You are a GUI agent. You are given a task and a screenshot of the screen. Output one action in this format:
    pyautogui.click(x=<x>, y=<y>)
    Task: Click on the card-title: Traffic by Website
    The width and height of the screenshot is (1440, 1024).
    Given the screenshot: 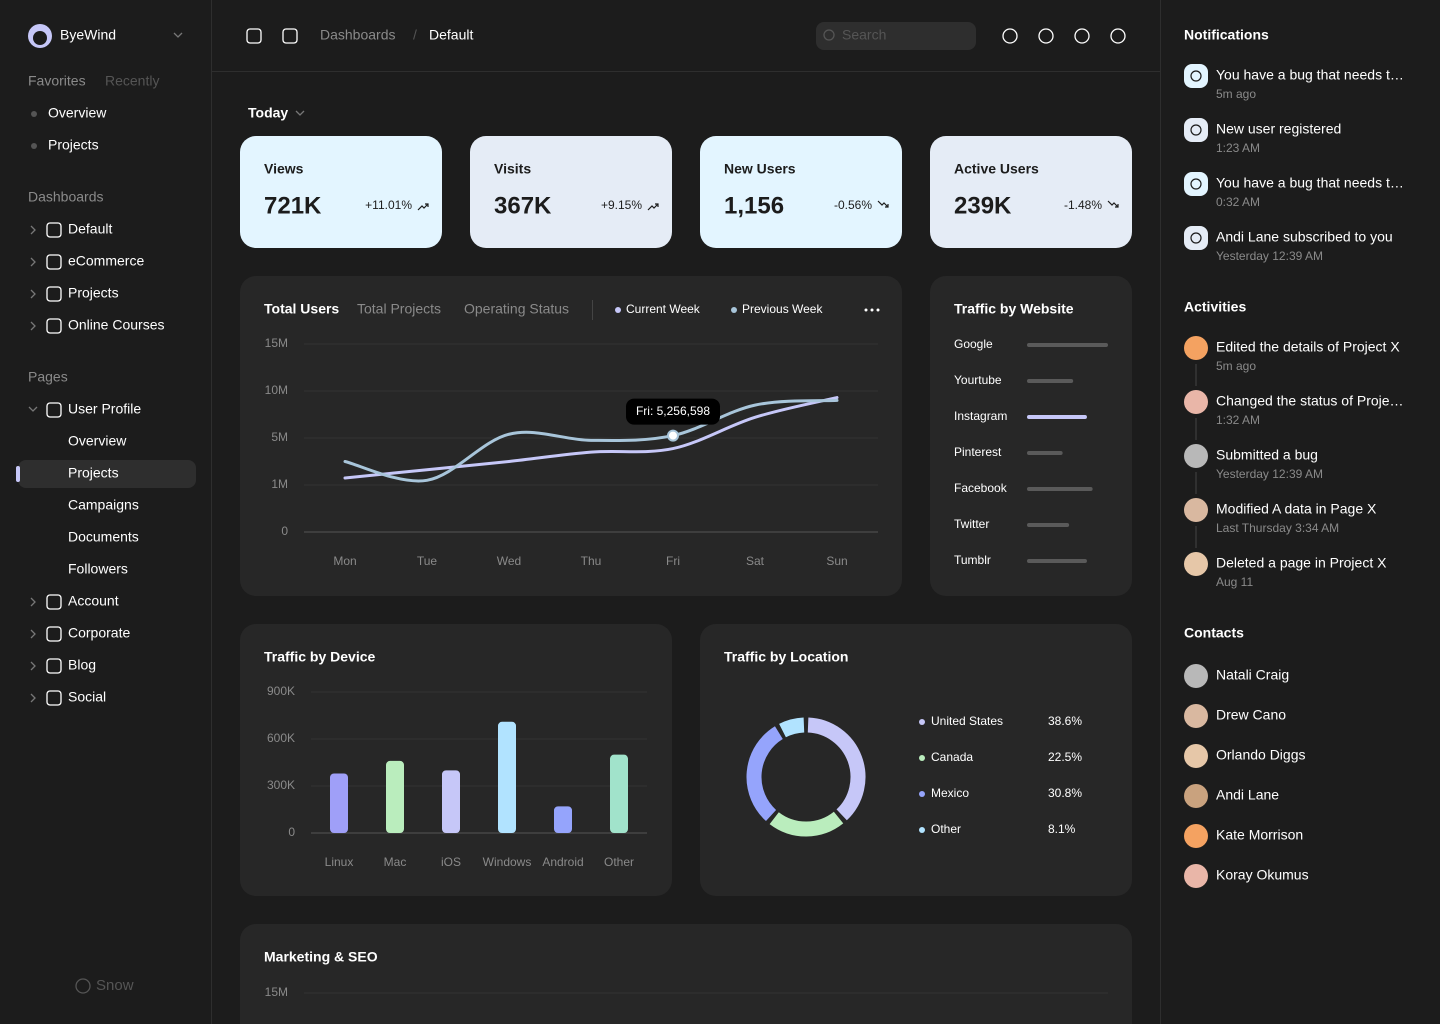 What is the action you would take?
    pyautogui.click(x=1014, y=309)
    